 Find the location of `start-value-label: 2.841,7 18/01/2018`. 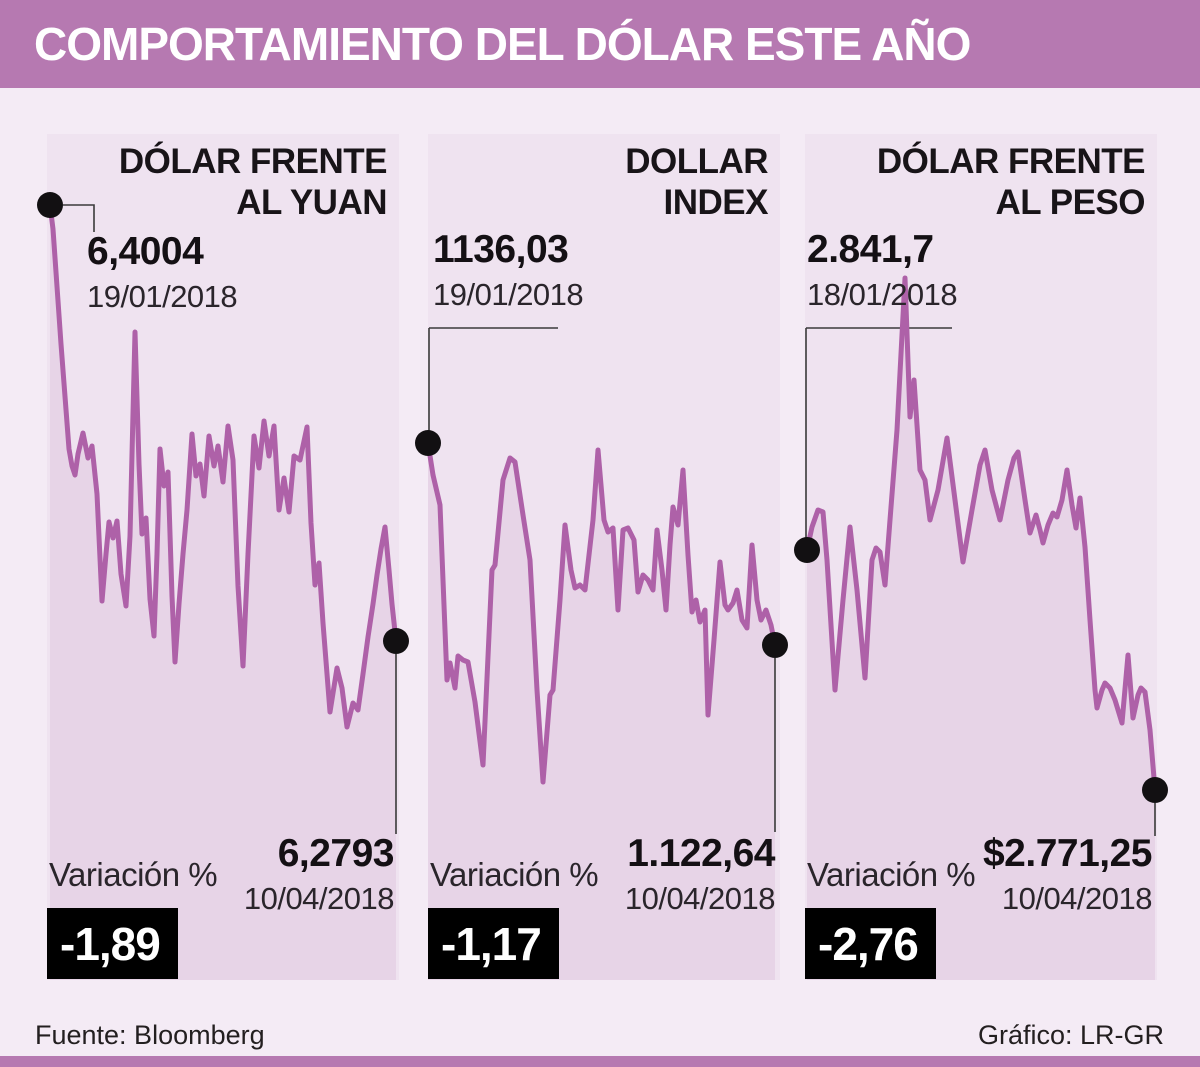

start-value-label: 2.841,7 18/01/2018 is located at coordinates (882, 270).